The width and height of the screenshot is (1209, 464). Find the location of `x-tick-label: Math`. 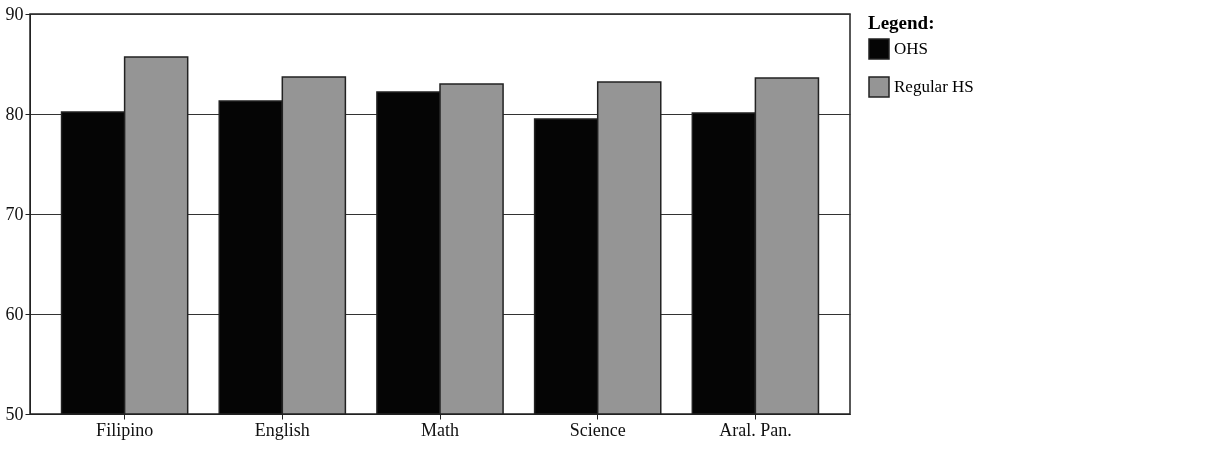

x-tick-label: Math is located at coordinates (440, 429).